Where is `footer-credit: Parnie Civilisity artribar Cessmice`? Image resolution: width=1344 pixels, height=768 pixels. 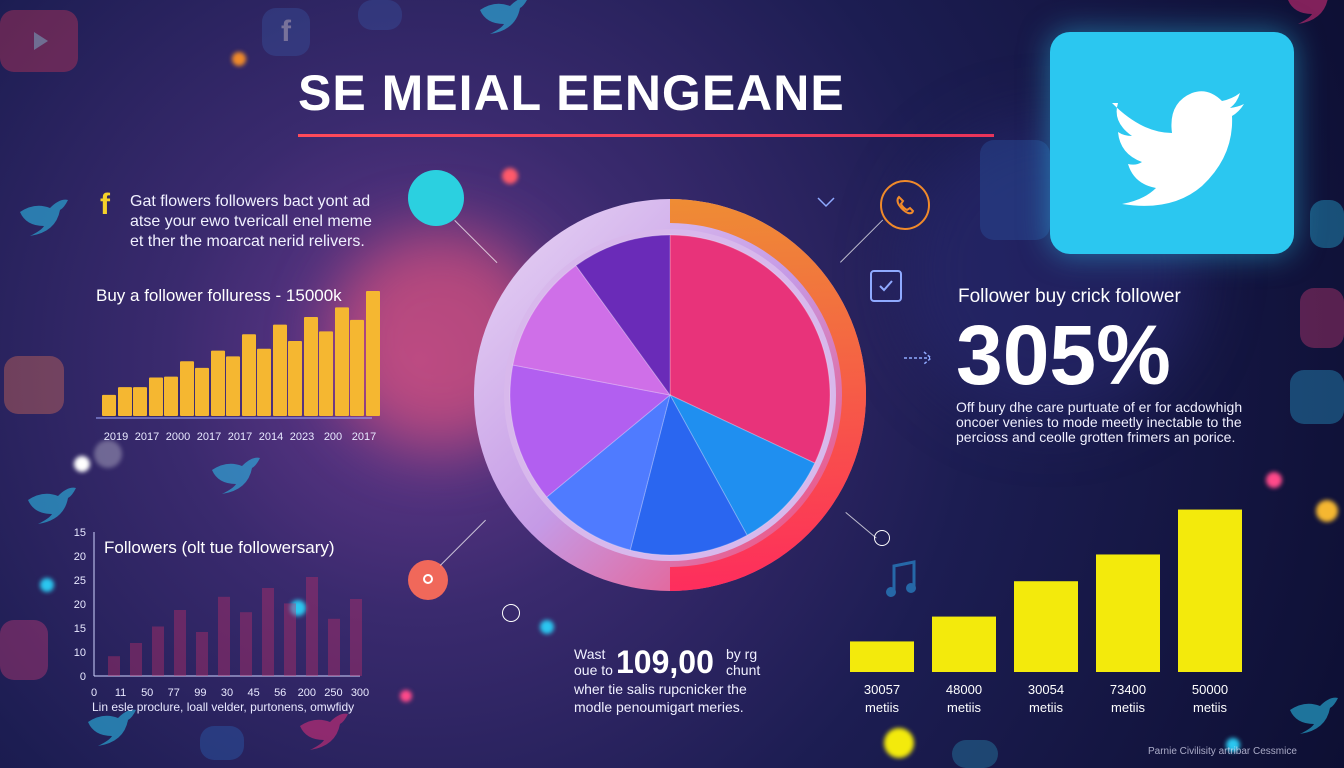
footer-credit: Parnie Civilisity artribar Cessmice is located at coordinates (1222, 751).